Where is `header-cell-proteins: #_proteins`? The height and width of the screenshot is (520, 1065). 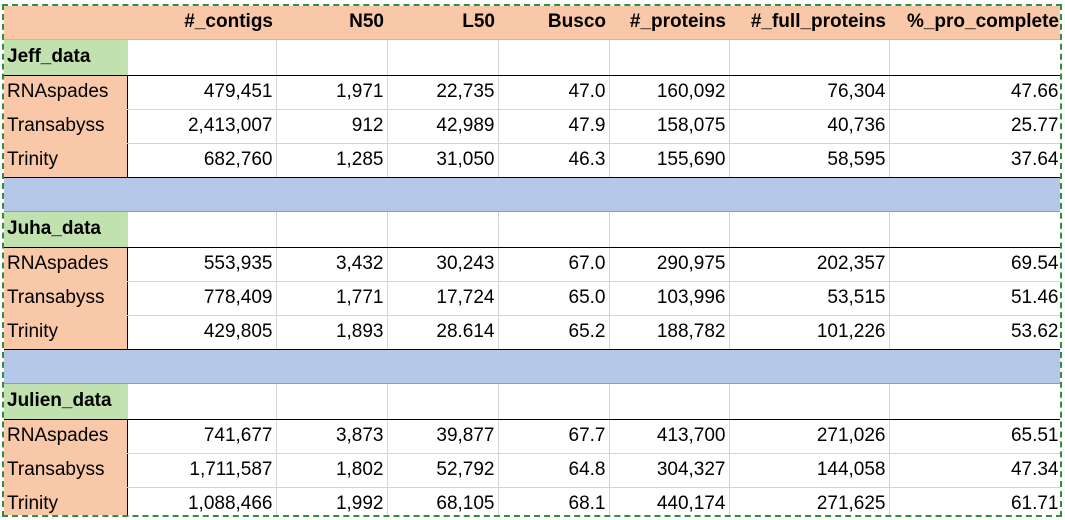
header-cell-proteins: #_proteins is located at coordinates (669, 23).